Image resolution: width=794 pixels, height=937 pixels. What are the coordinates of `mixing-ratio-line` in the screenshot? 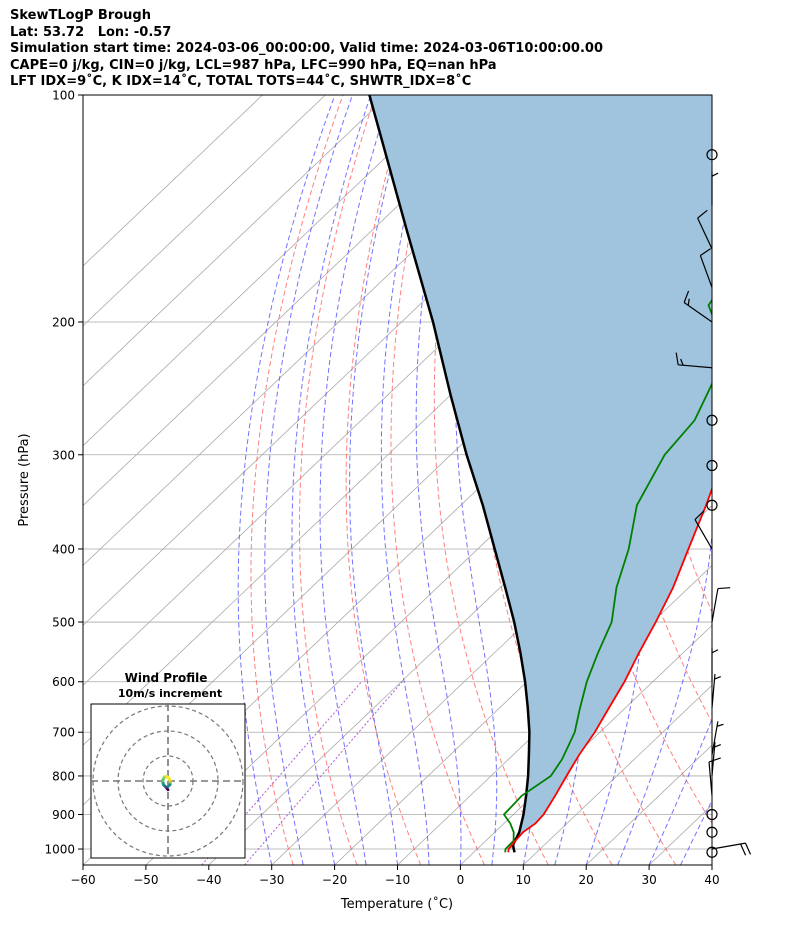 It's located at (323, 773).